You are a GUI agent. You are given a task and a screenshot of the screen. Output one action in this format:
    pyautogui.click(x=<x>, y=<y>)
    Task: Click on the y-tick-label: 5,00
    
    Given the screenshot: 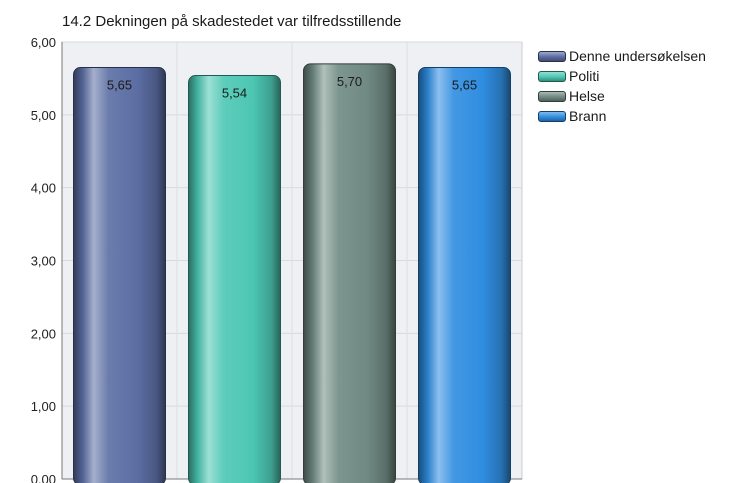 What is the action you would take?
    pyautogui.click(x=43, y=115)
    